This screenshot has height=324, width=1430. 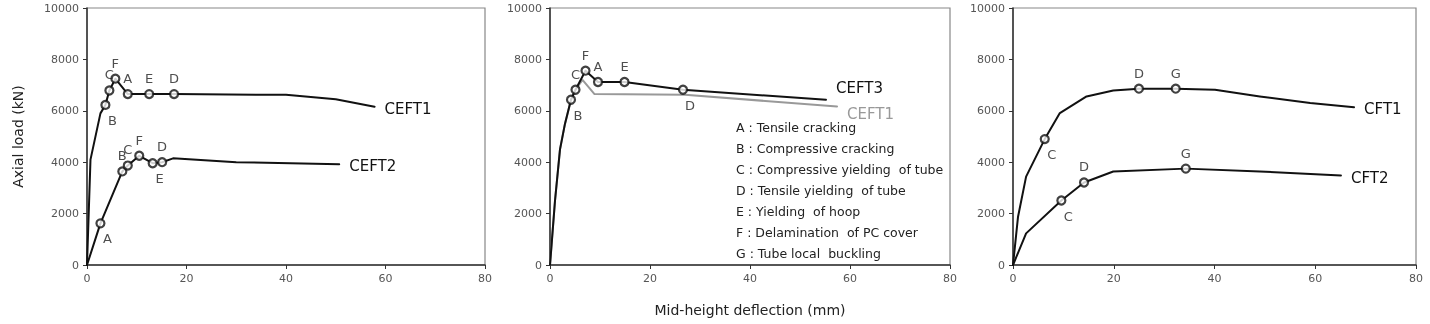 I want to click on series-label: CEFT3, so click(x=860, y=87).